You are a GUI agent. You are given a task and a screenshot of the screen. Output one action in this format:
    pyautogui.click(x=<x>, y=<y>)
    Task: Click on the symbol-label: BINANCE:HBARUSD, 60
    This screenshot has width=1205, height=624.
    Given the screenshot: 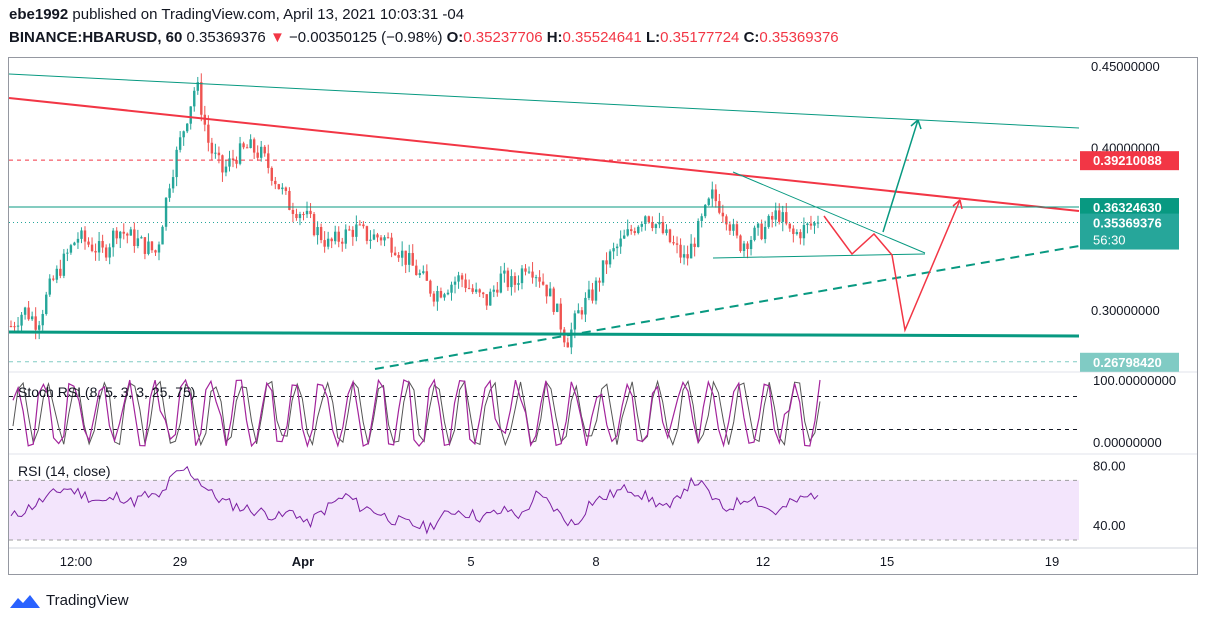 What is the action you would take?
    pyautogui.click(x=96, y=37)
    